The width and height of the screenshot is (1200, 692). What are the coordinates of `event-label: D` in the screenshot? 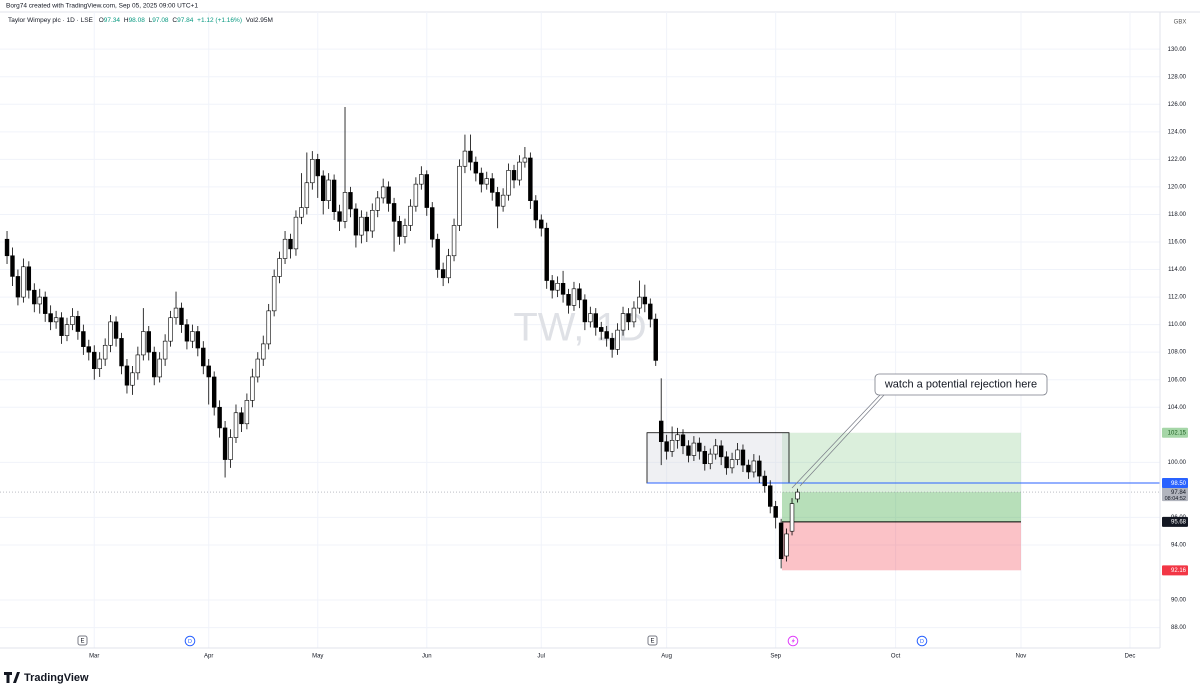 It's located at (190, 642).